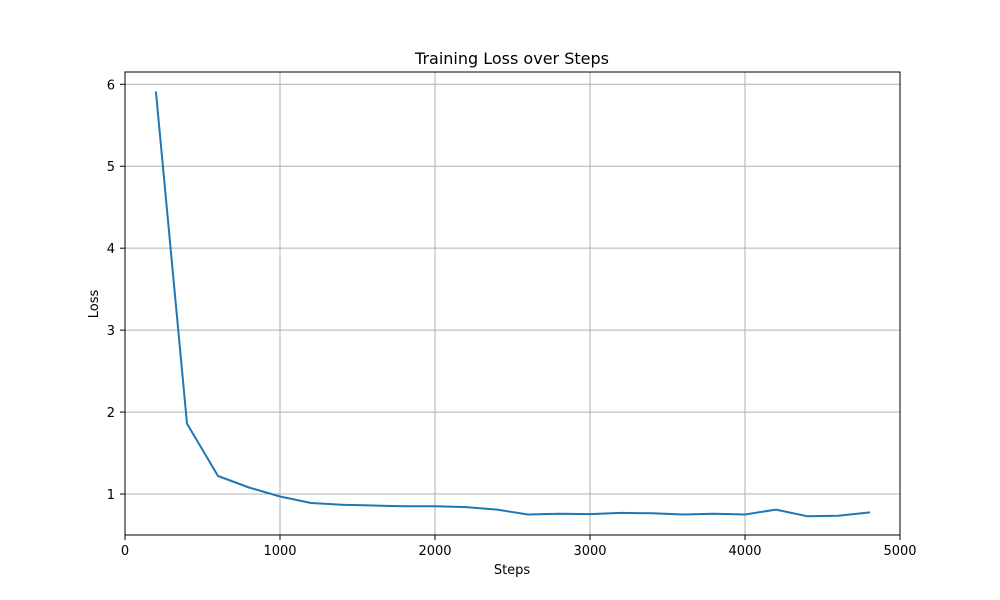  Describe the element at coordinates (111, 495) in the screenshot. I see `y-tick-label: 1` at that location.